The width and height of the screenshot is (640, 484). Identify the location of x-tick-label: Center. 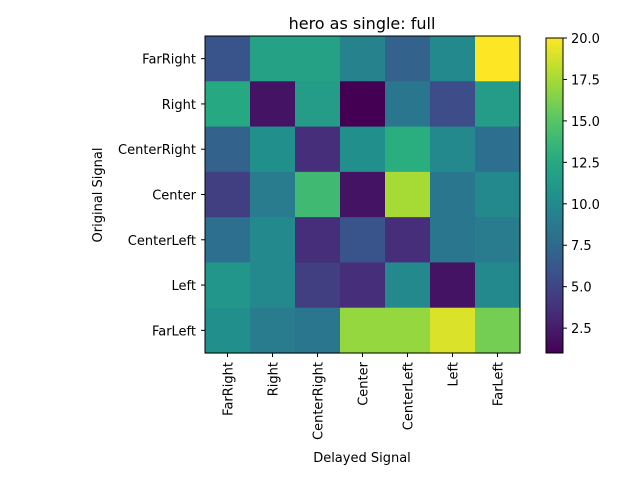
(364, 383).